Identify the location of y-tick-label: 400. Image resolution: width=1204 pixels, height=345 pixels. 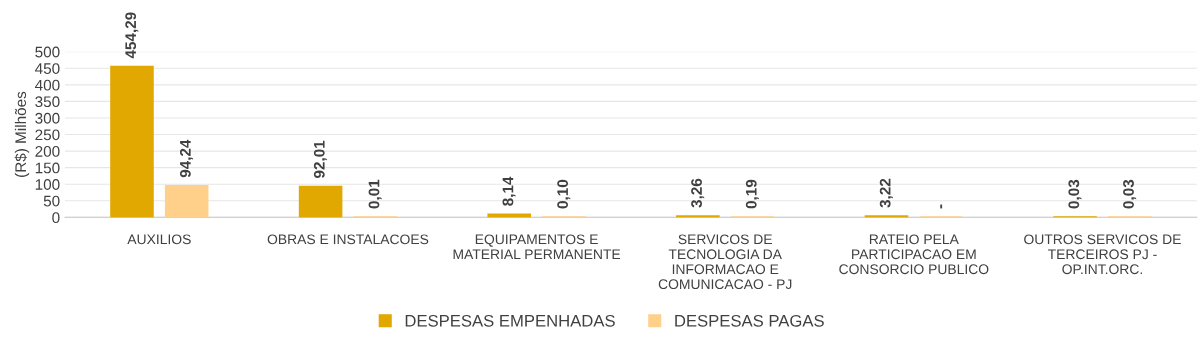
(47, 85).